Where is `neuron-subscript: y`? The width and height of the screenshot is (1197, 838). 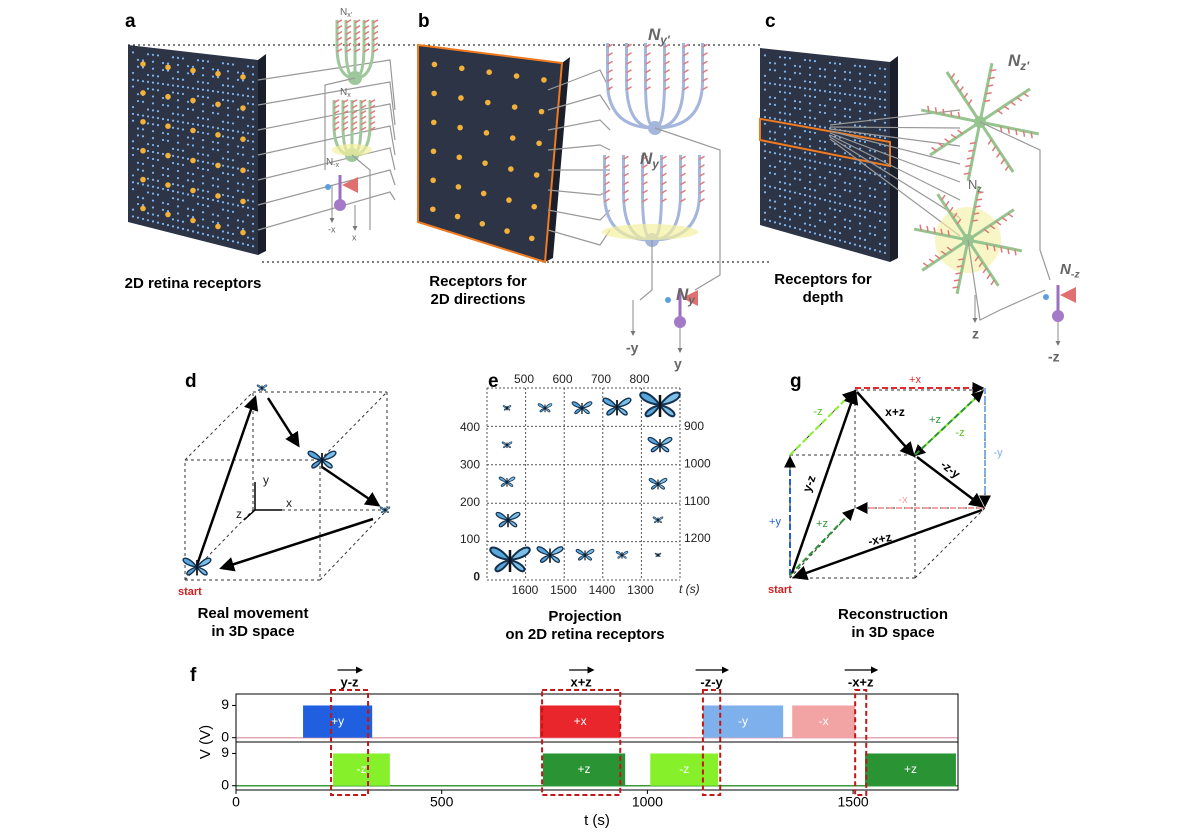 neuron-subscript: y is located at coordinates (655, 164).